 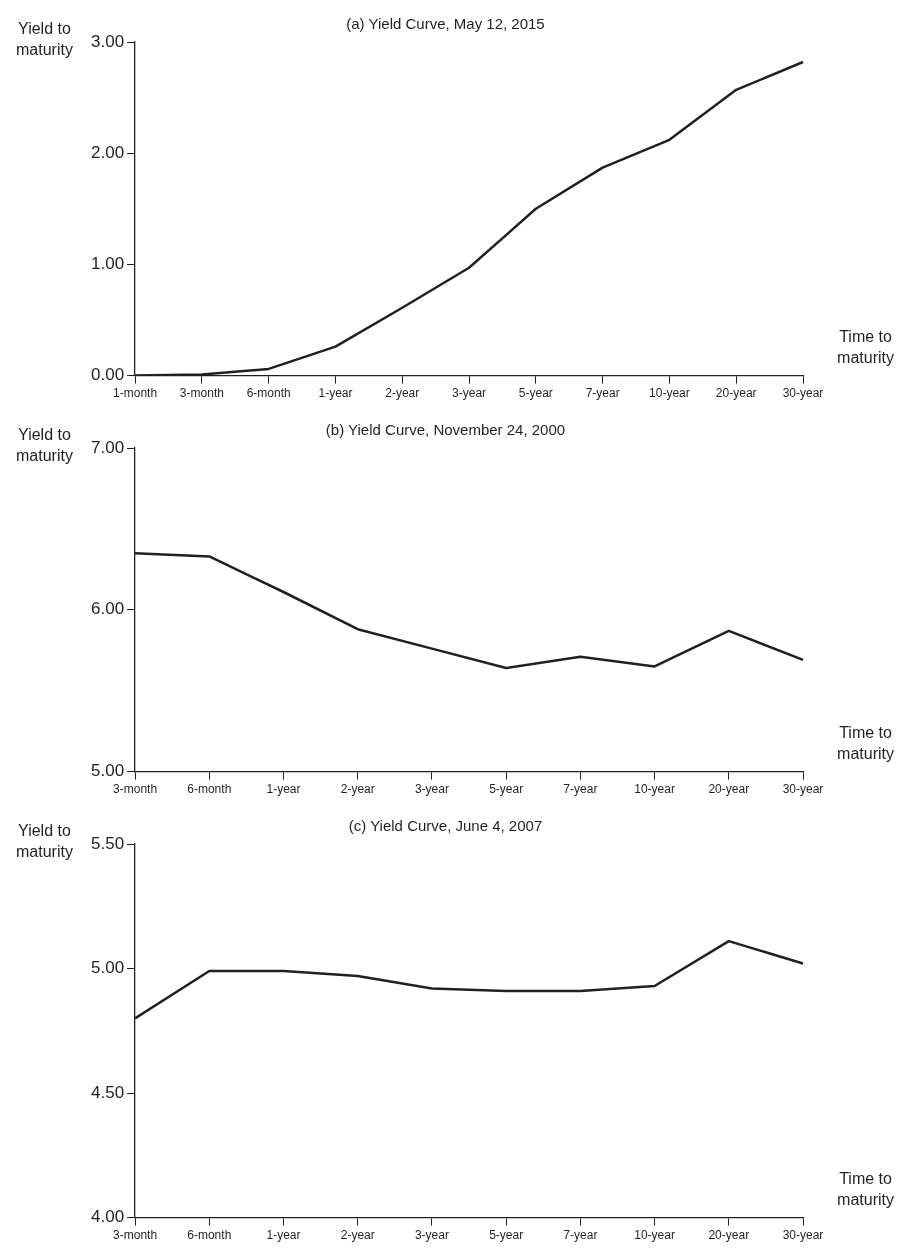 What do you see at coordinates (107, 447) in the screenshot?
I see `y-tick-label: 7.00` at bounding box center [107, 447].